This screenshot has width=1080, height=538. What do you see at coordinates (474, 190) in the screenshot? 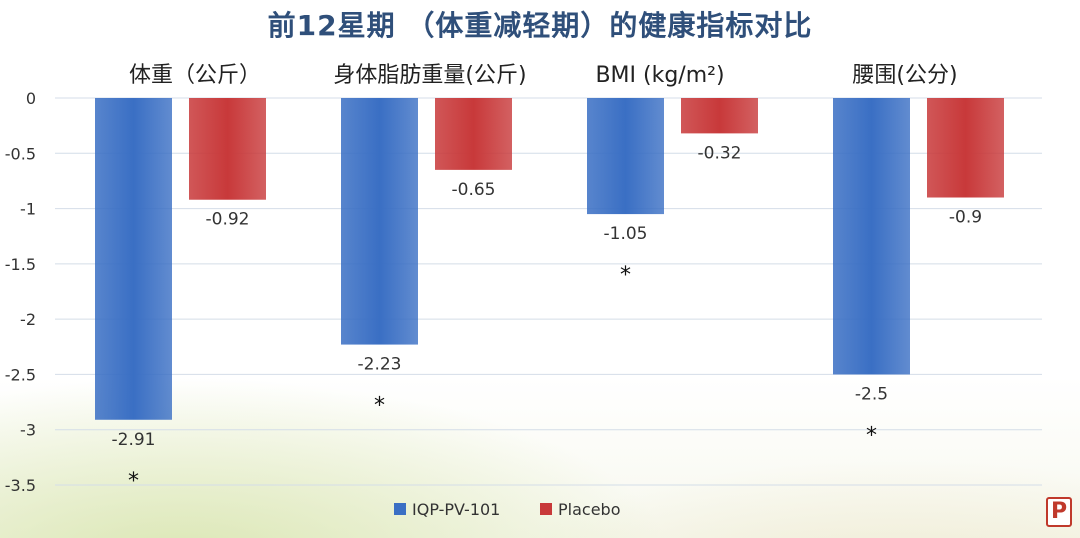
I see `data-label: -0.65` at bounding box center [474, 190].